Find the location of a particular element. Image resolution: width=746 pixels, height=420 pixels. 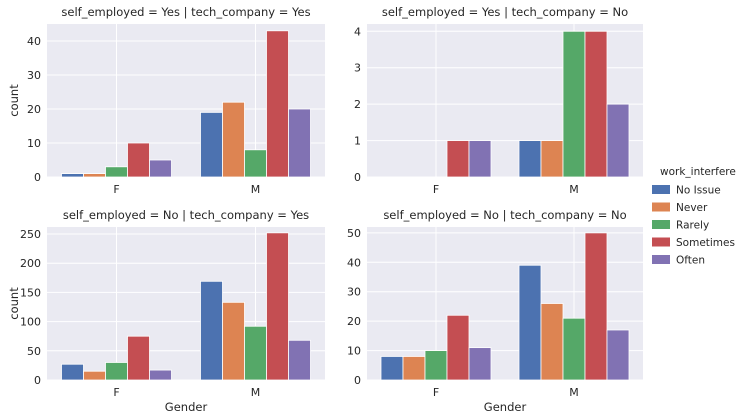

legend-swatch-sometimes is located at coordinates (661, 242).